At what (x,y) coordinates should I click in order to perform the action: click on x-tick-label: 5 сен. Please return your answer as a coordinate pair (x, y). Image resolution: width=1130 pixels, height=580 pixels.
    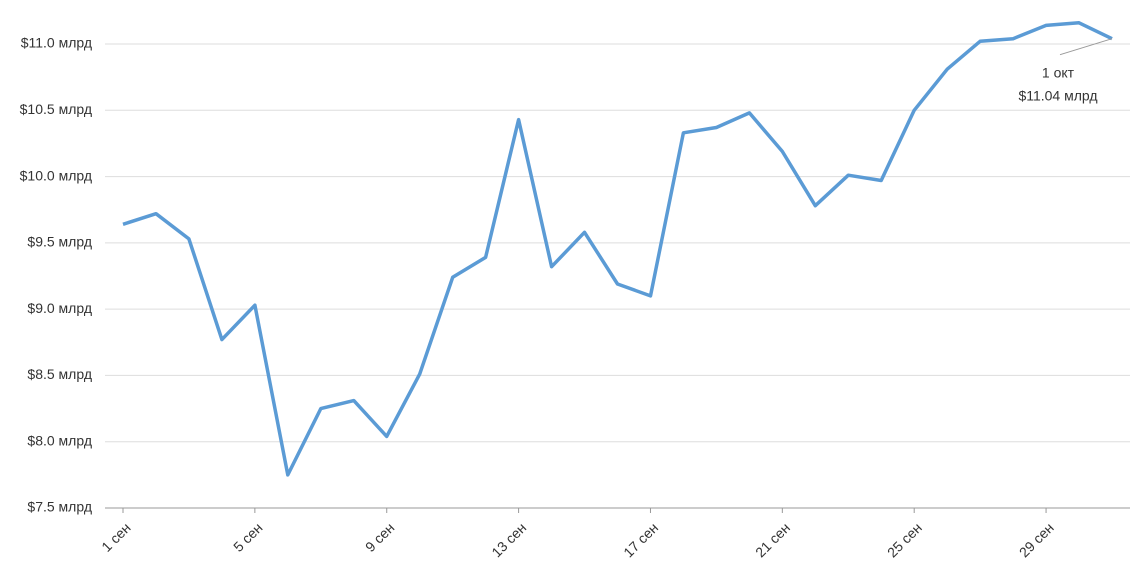
    Looking at the image, I should click on (247, 536).